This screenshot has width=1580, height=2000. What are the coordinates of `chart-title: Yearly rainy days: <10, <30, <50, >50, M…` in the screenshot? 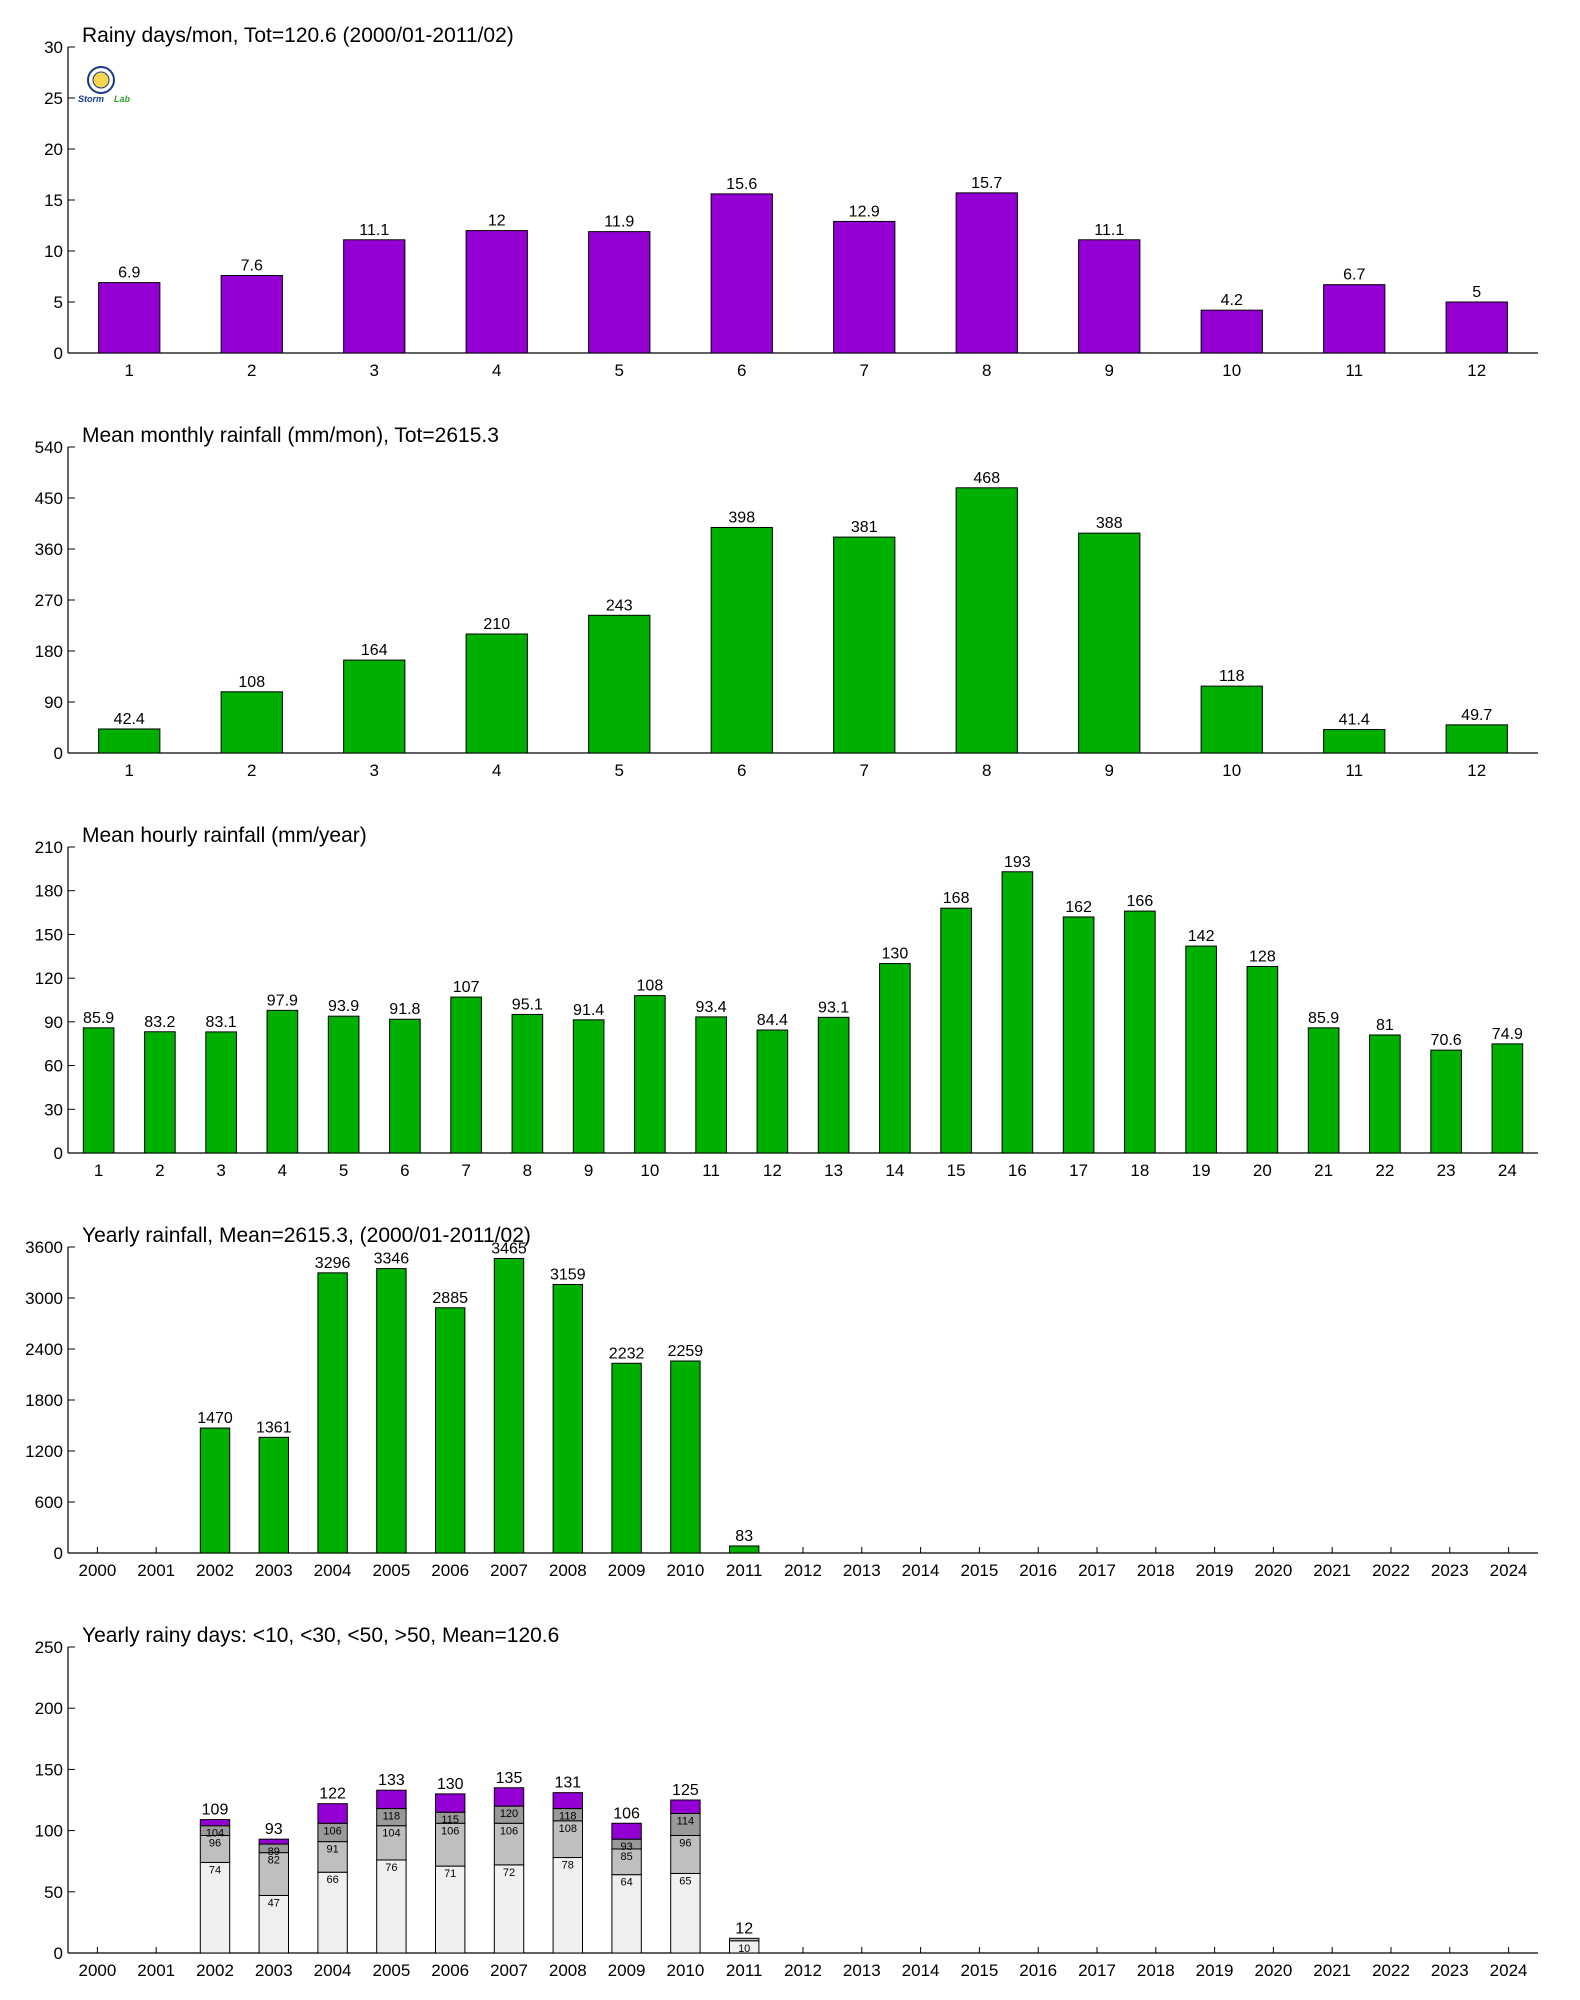 It's located at (320, 1635).